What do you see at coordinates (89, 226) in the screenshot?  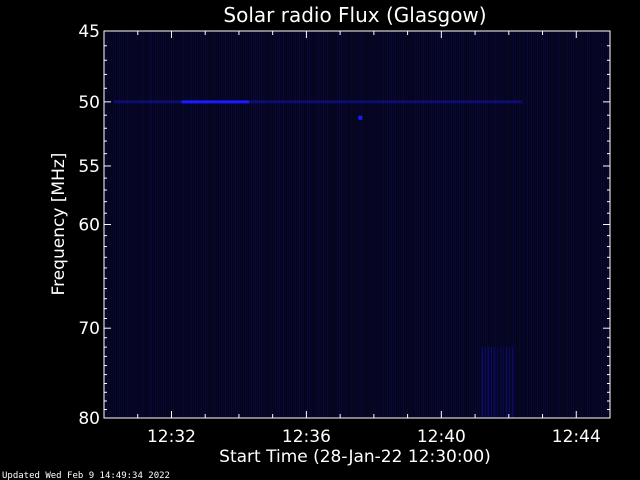 I see `y-tick-label: 60` at bounding box center [89, 226].